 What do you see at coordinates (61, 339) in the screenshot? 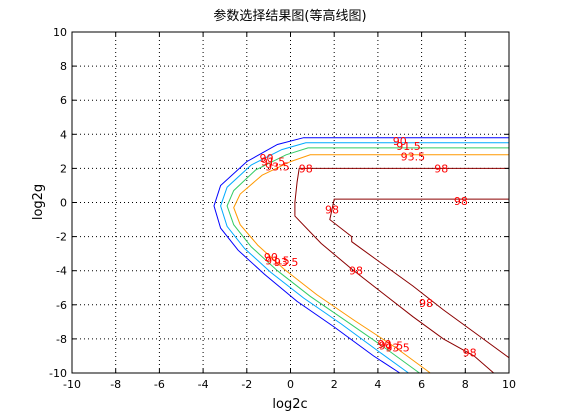
I see `y-tick-label: -8` at bounding box center [61, 339].